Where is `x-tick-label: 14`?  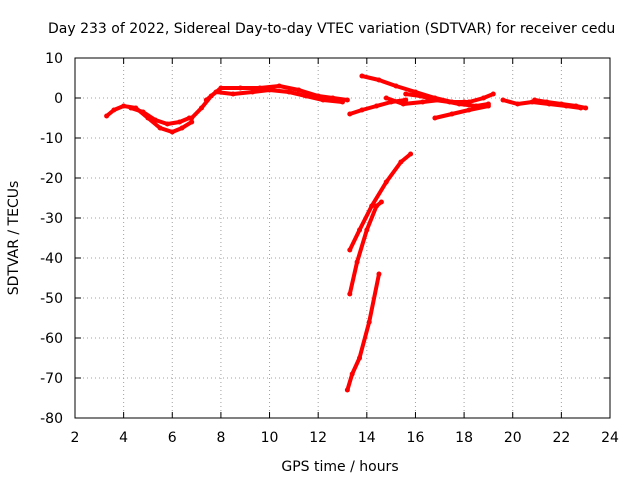 x-tick-label: 14 is located at coordinates (367, 438).